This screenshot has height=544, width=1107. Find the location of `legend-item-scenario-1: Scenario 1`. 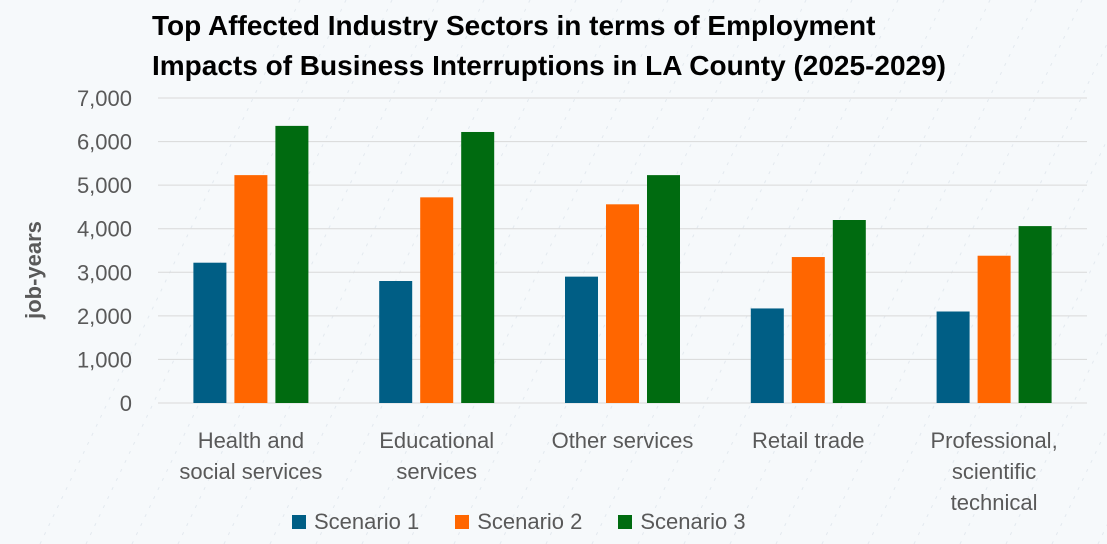

legend-item-scenario-1: Scenario 1 is located at coordinates (355, 522).